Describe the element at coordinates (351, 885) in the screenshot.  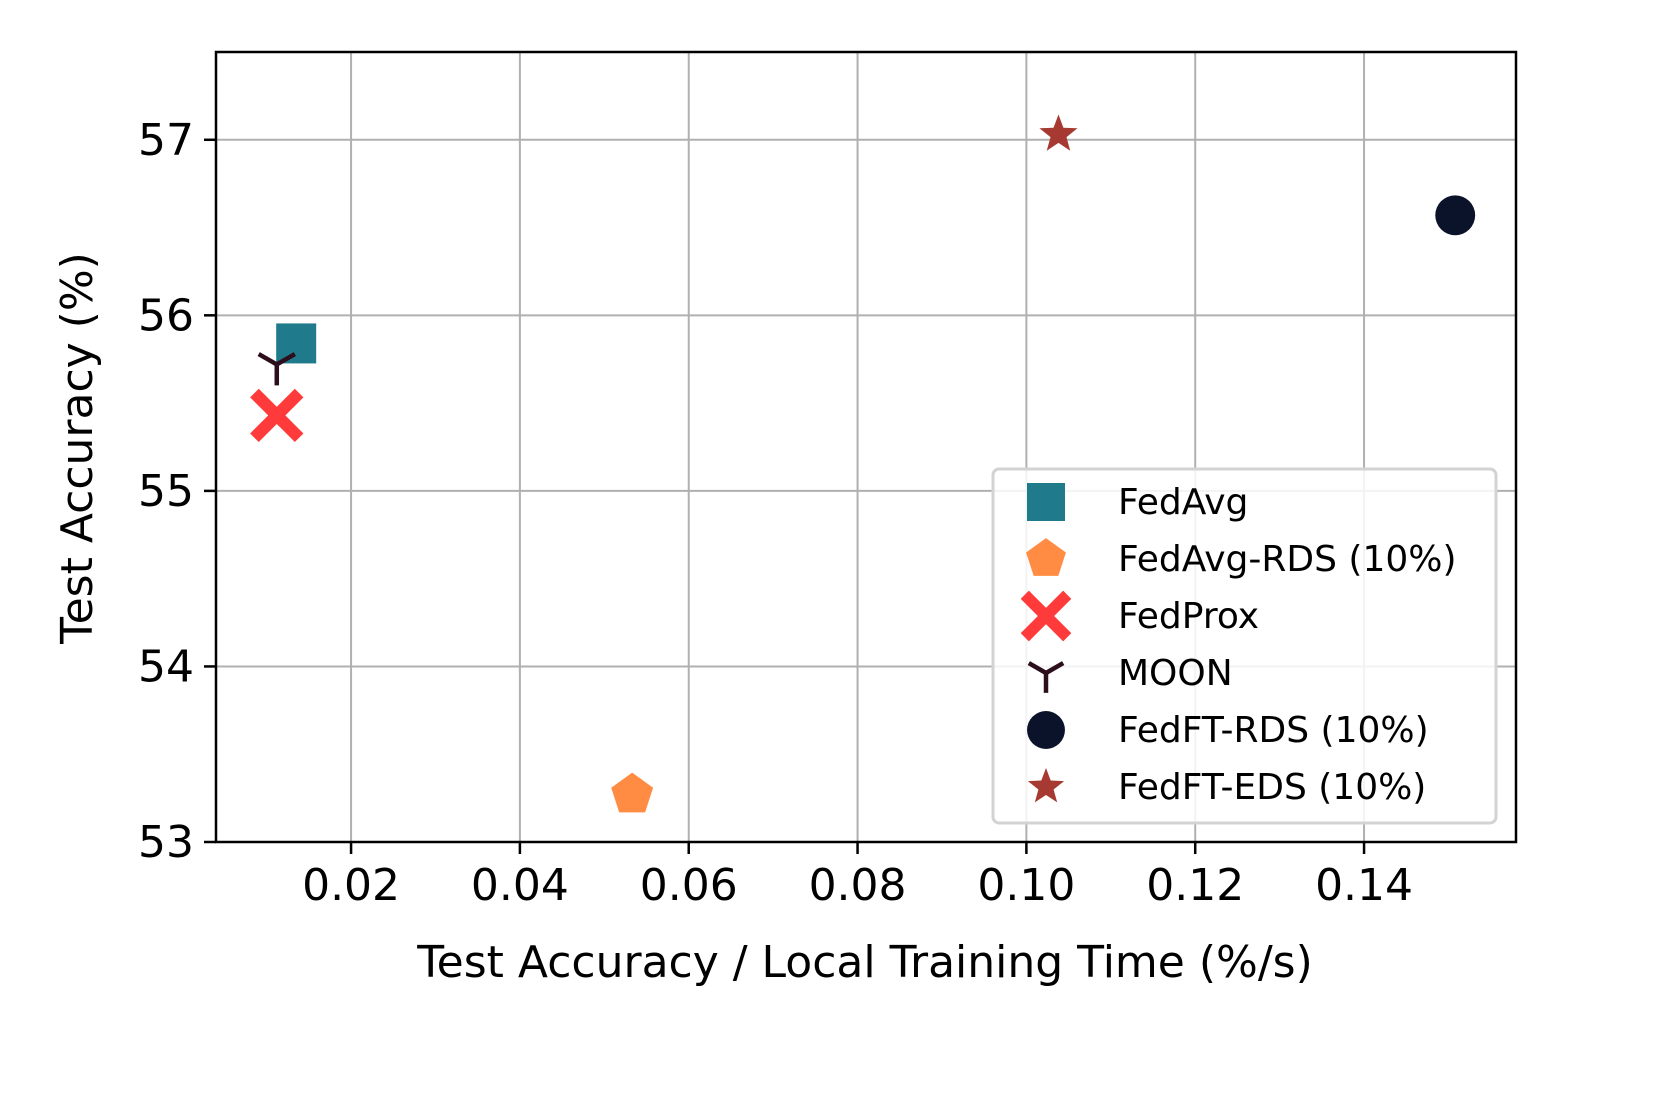
I see `x-tick-label: 0.02` at that location.